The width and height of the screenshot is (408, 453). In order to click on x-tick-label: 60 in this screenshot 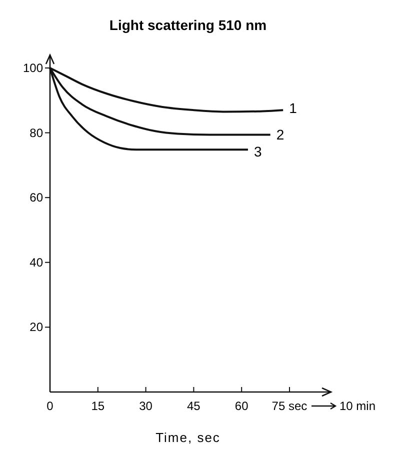, I will do `click(241, 406)`.